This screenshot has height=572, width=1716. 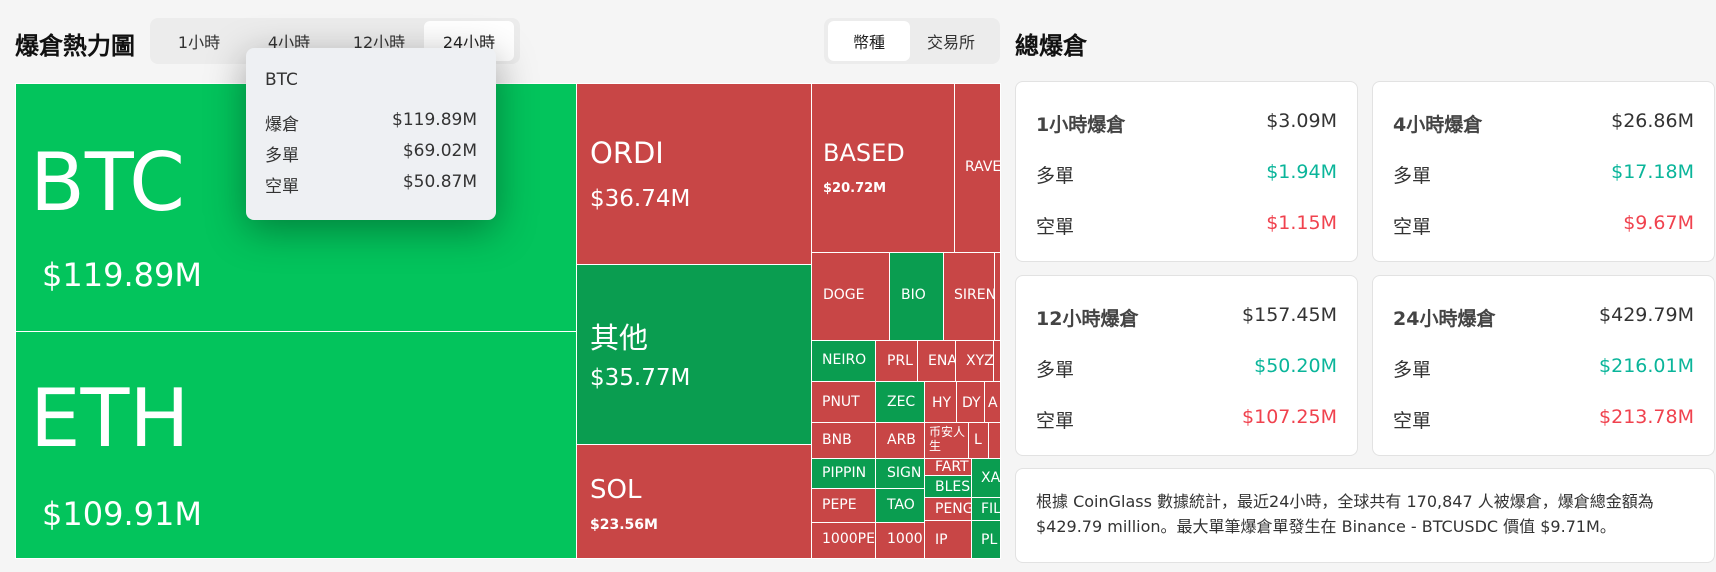 What do you see at coordinates (883, 168) in the screenshot?
I see `tile-based: BASED $20.72M` at bounding box center [883, 168].